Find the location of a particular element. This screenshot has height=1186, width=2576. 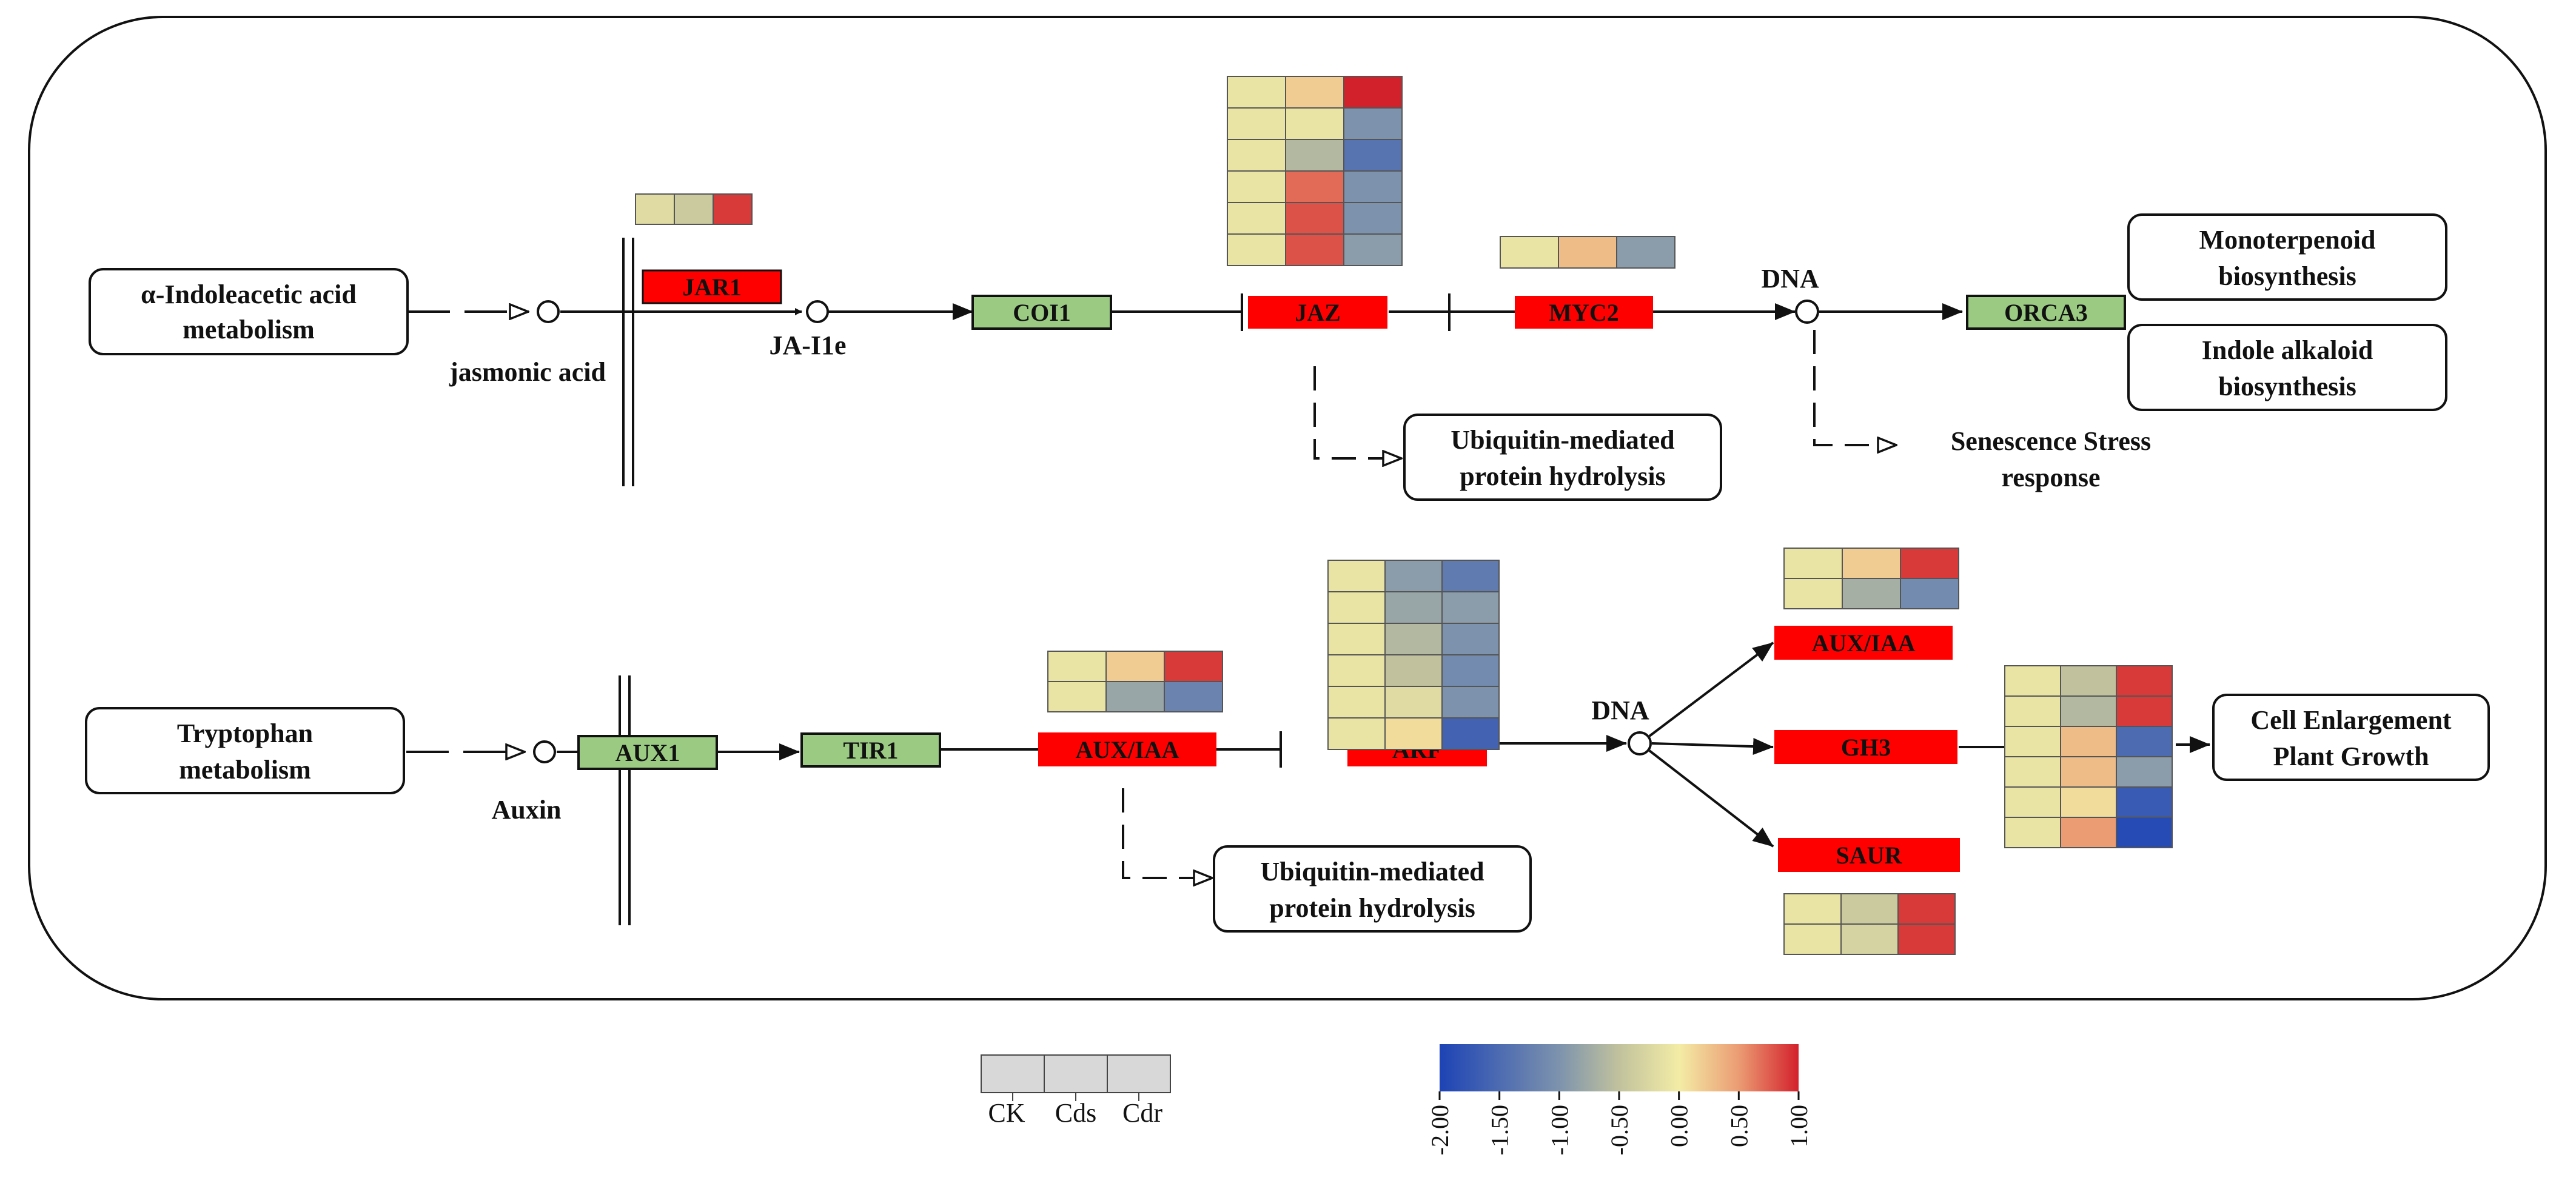

heatmap-cell-jaz-r1-c2 is located at coordinates (1373, 123).